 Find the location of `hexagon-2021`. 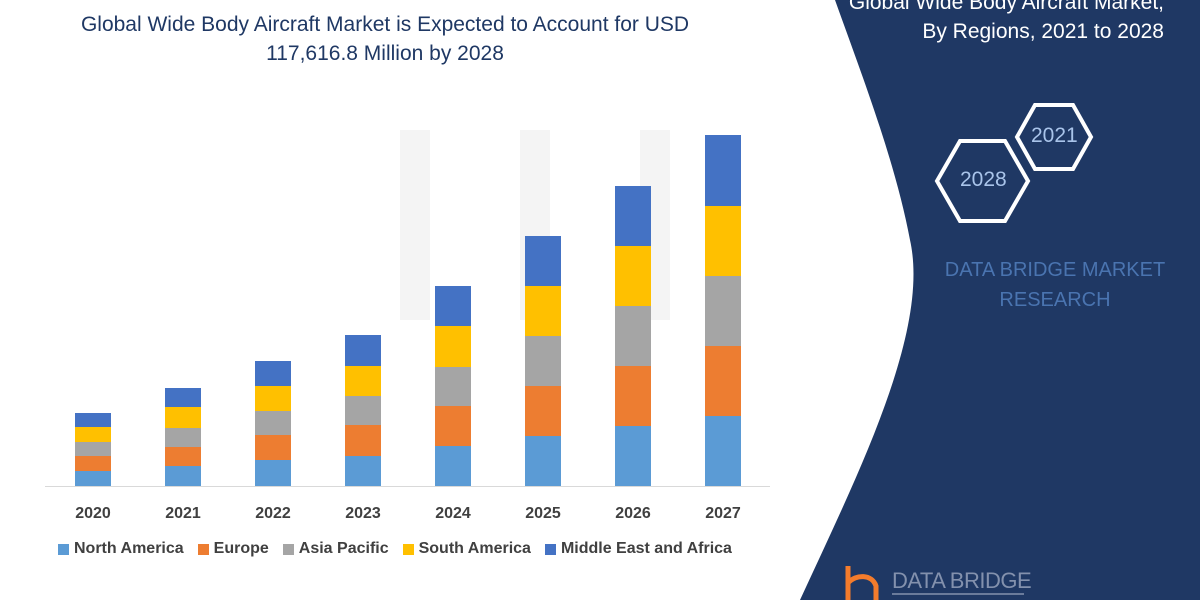

hexagon-2021 is located at coordinates (1054, 137).